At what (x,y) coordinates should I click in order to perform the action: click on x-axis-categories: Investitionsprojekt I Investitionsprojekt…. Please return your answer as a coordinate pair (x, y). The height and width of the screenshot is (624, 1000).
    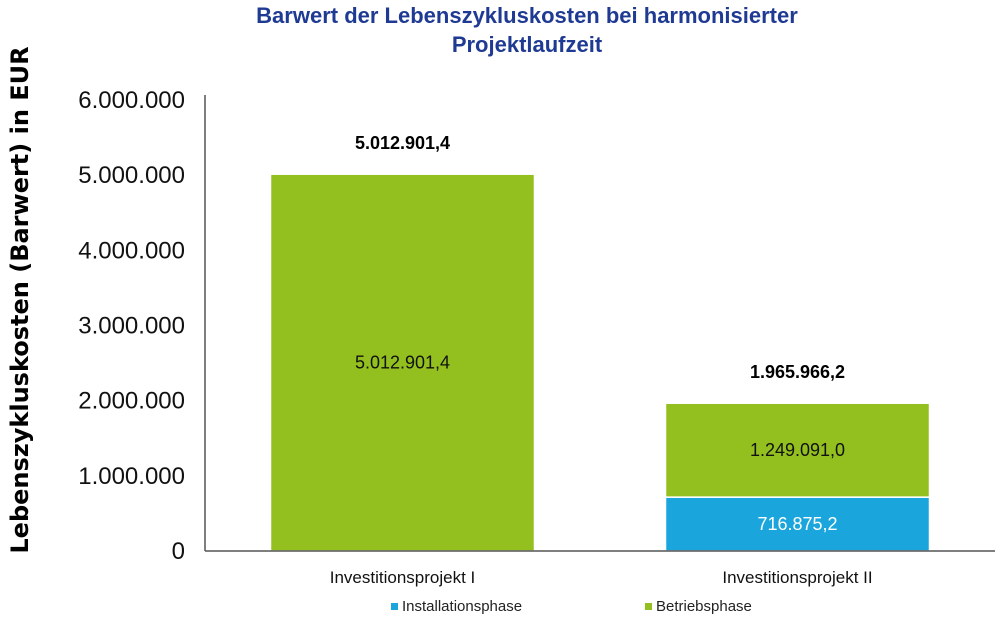
    Looking at the image, I should click on (601, 577).